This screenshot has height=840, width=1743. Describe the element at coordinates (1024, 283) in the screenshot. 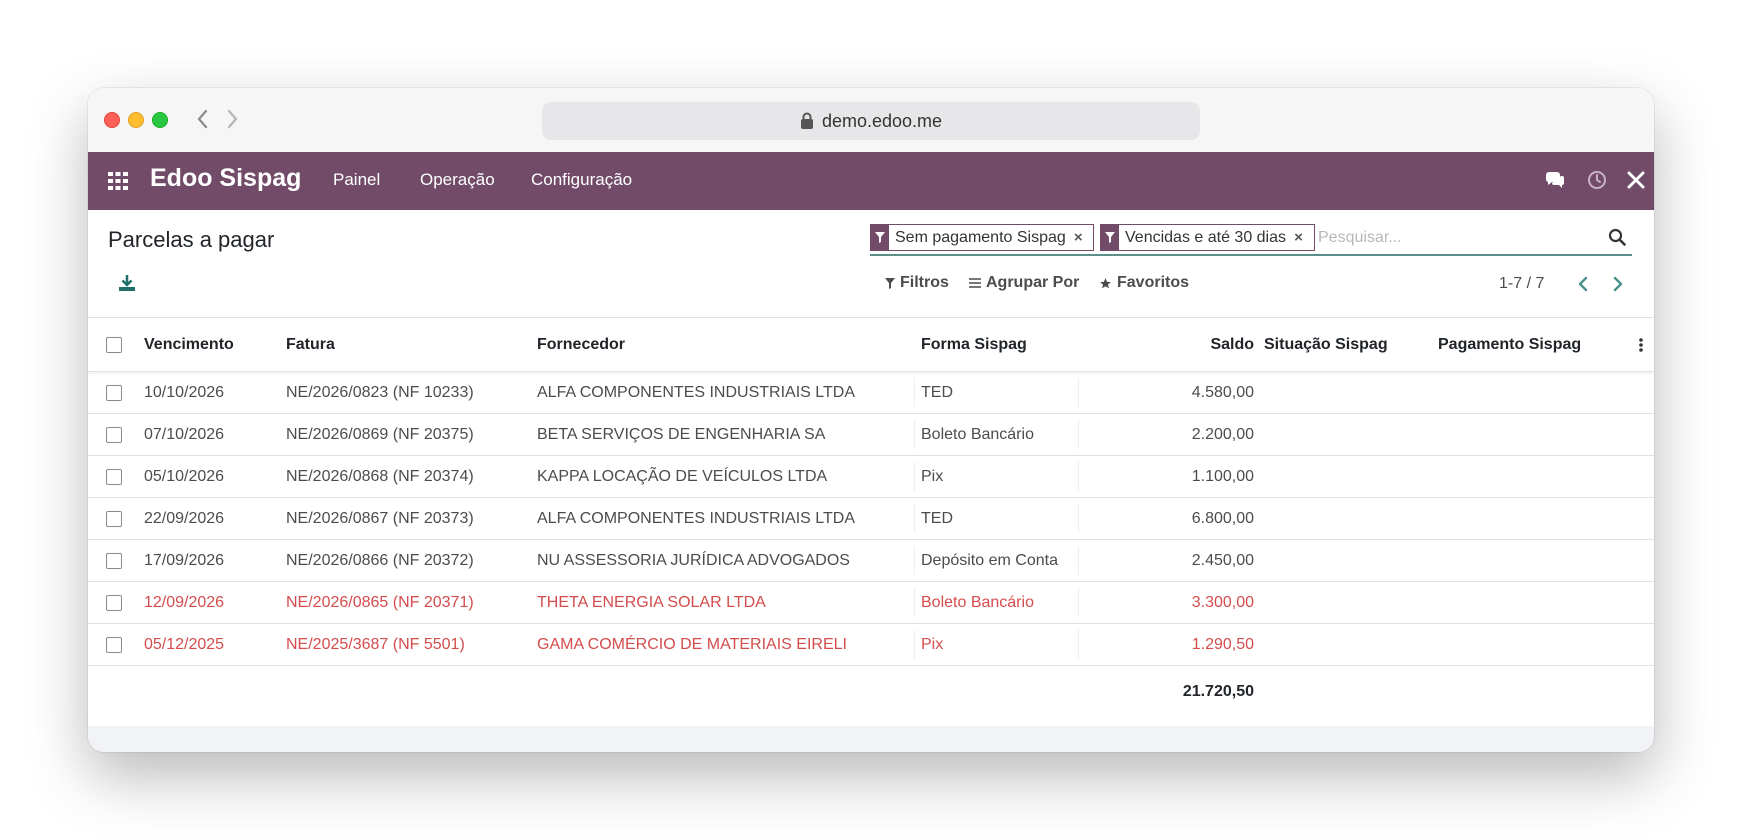

I see `group-by-button: Agrupar Por` at that location.